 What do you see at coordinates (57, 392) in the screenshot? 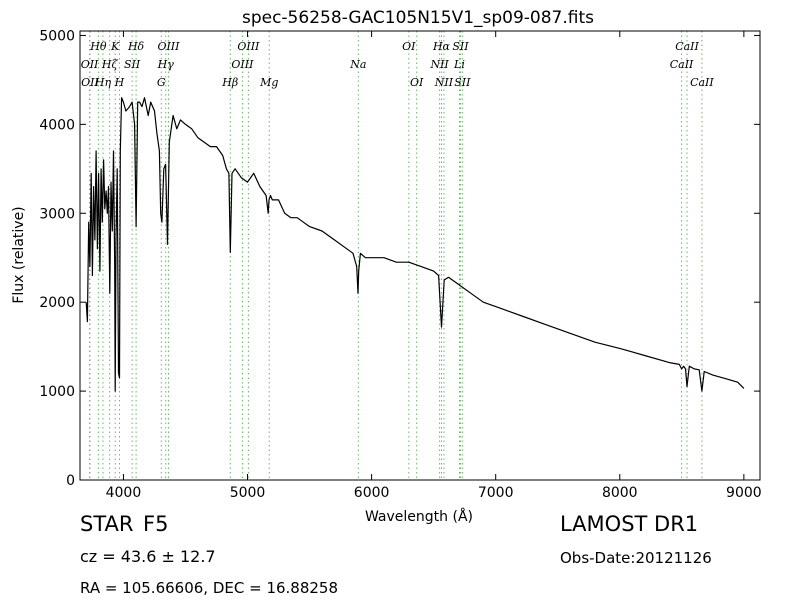
I see `y-tick-label: 1000` at bounding box center [57, 392].